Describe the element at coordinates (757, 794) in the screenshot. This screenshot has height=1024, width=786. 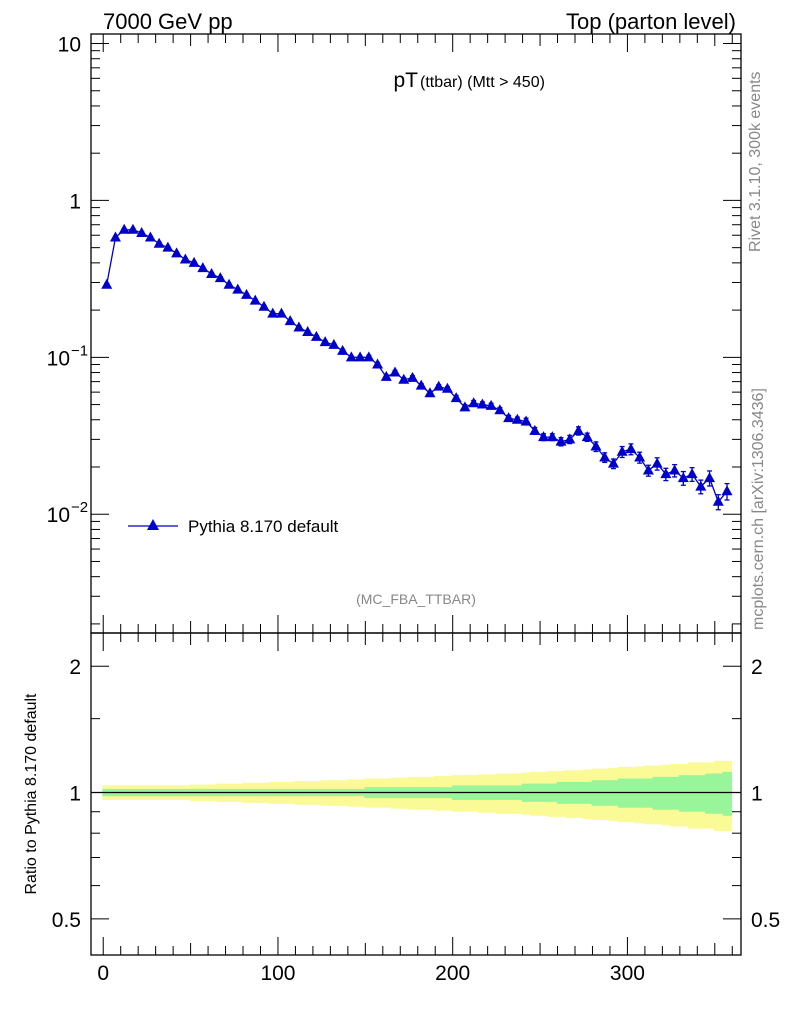
I see `ratio-y-tick-label-right: 1` at that location.